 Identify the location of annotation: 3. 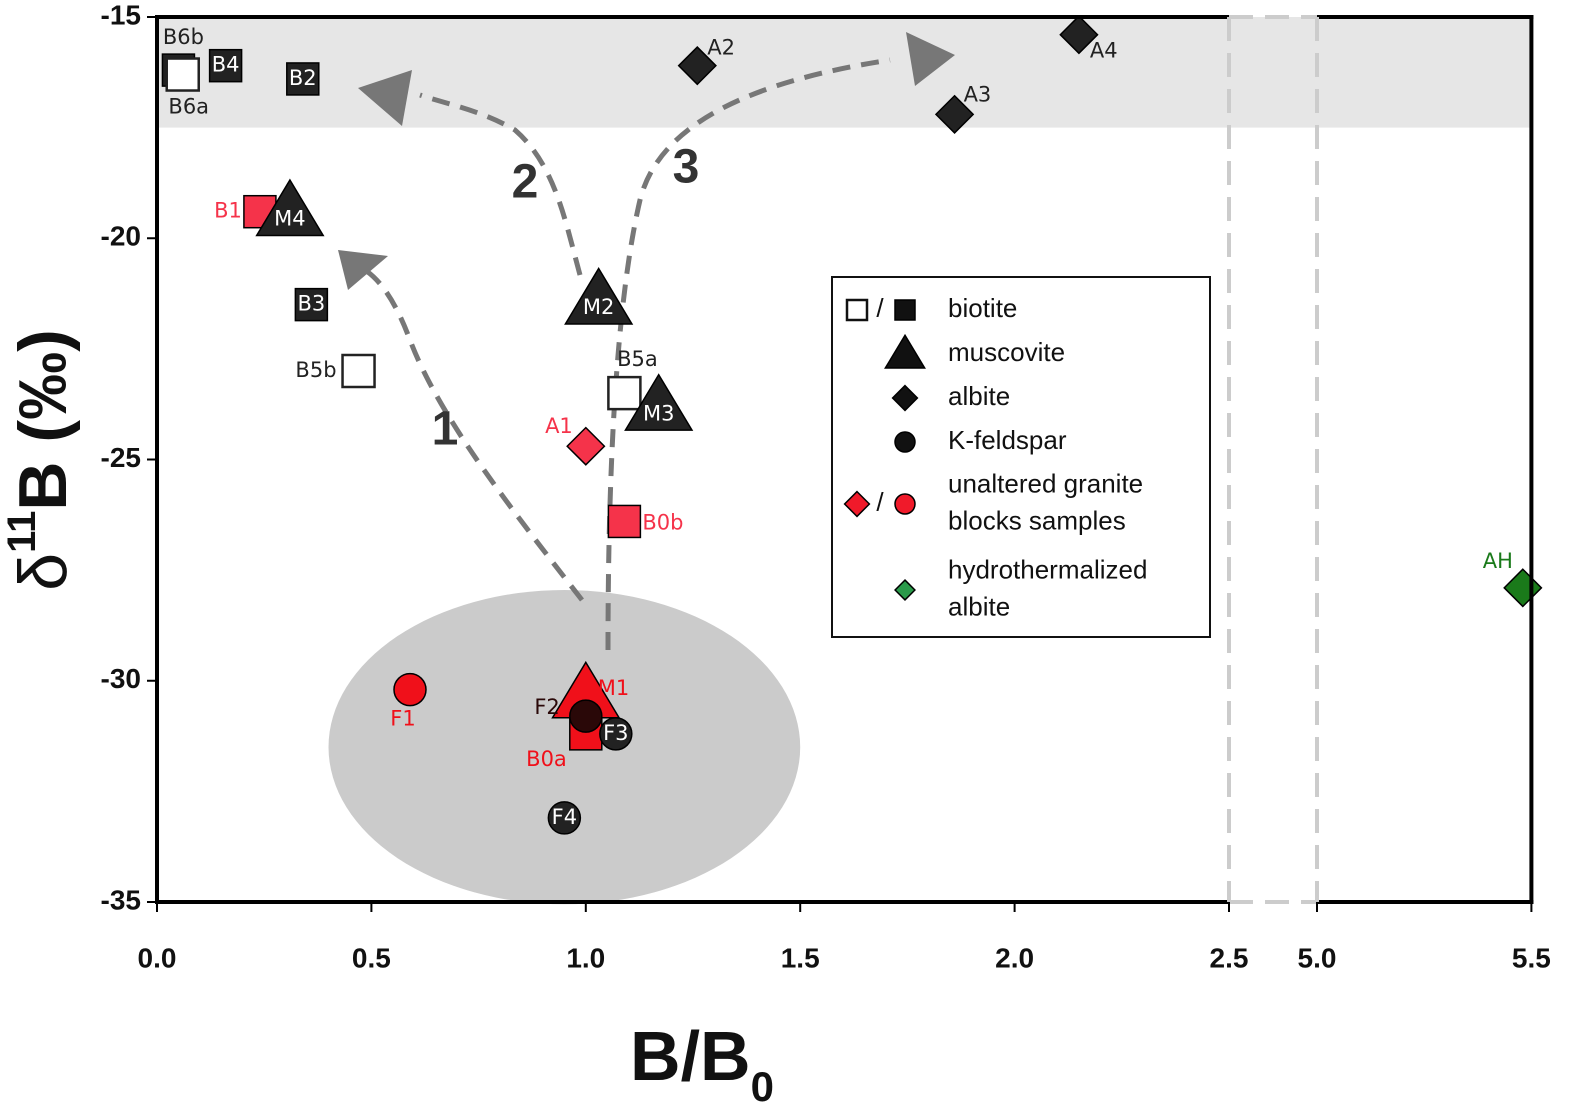
(686, 167).